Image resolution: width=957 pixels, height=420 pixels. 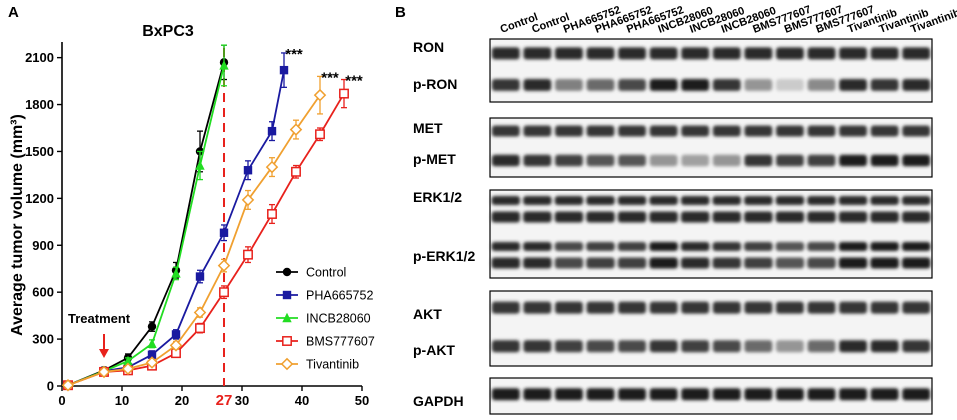 I want to click on legend-label: INCB28060, so click(x=338, y=319).